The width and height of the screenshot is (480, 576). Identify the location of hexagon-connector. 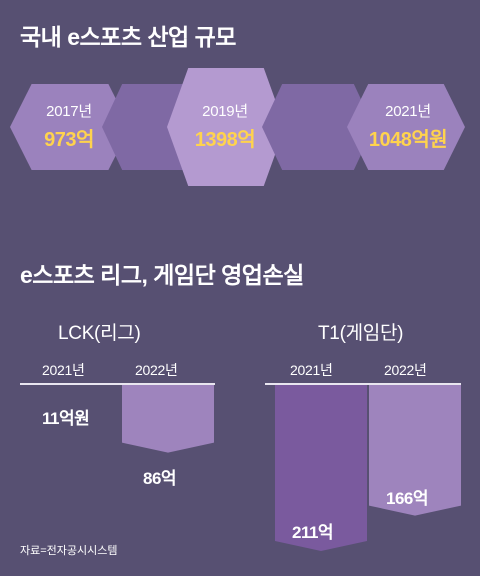
(318, 127).